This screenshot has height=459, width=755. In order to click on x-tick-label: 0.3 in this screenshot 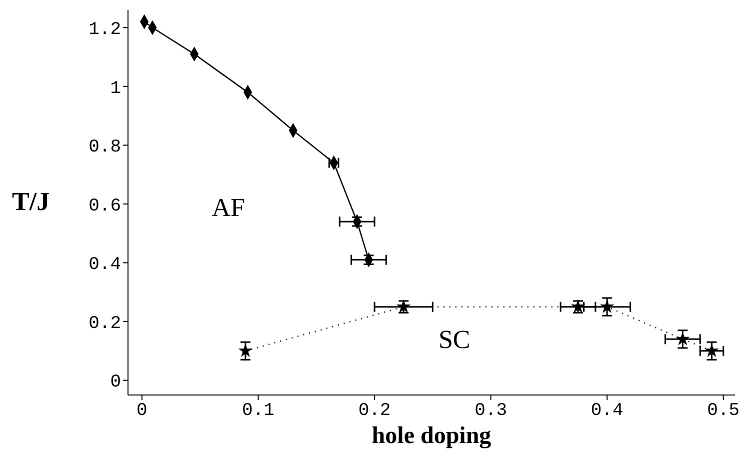, I will do `click(491, 410)`.